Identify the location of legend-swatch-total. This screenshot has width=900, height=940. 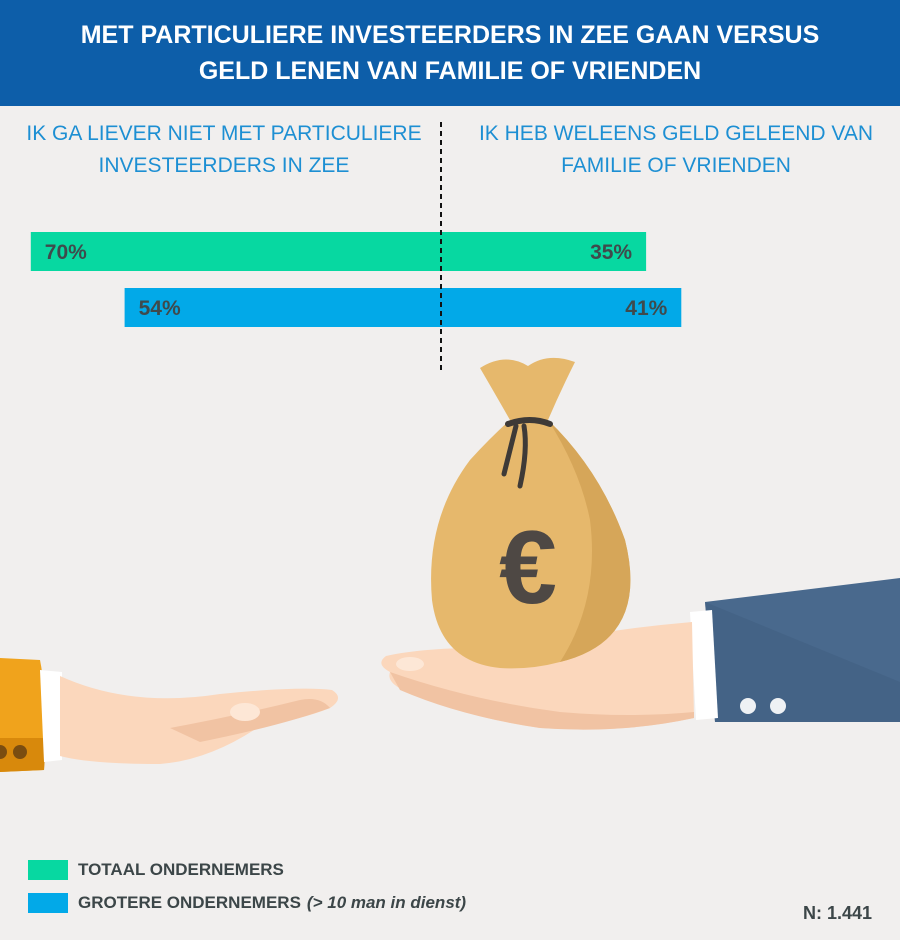
(48, 870).